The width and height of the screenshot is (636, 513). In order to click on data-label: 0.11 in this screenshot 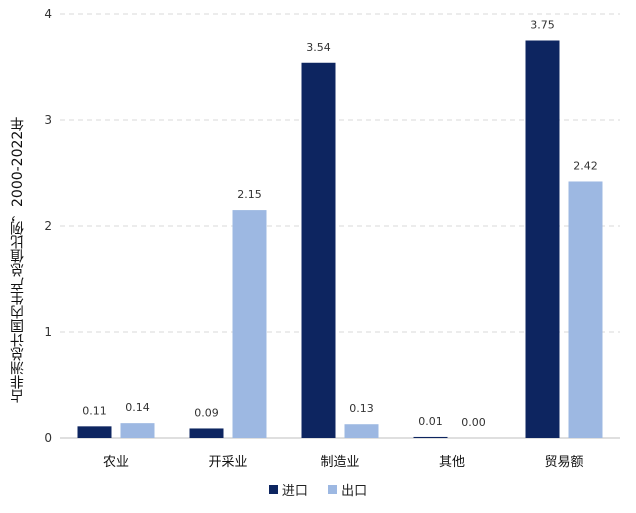, I will do `click(94, 410)`.